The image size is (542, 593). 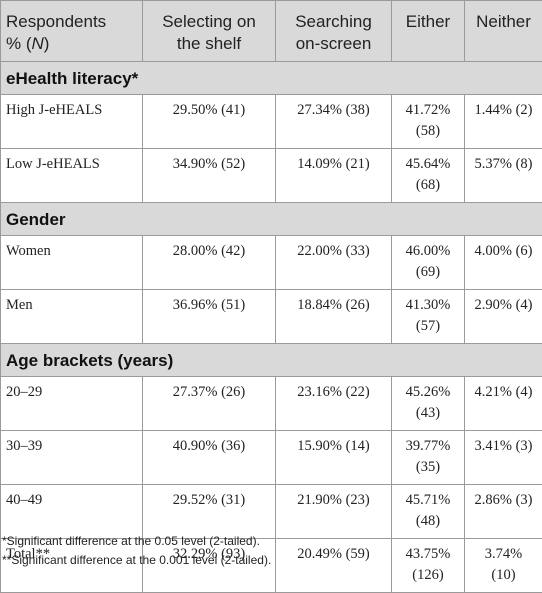 I want to click on cell-either: 41.30% (57), so click(x=428, y=317).